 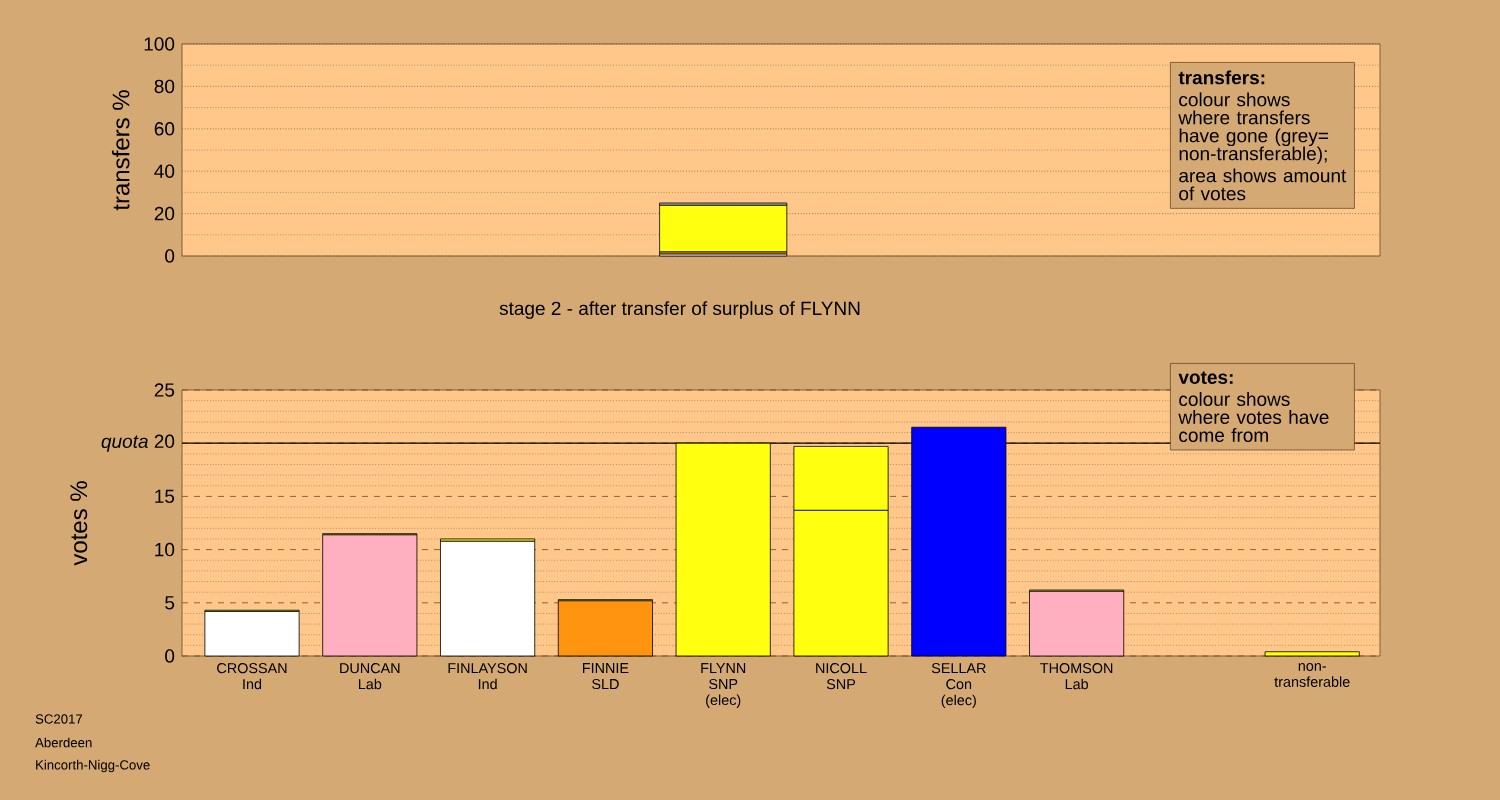 What do you see at coordinates (170, 603) in the screenshot?
I see `y-tick-label: 5` at bounding box center [170, 603].